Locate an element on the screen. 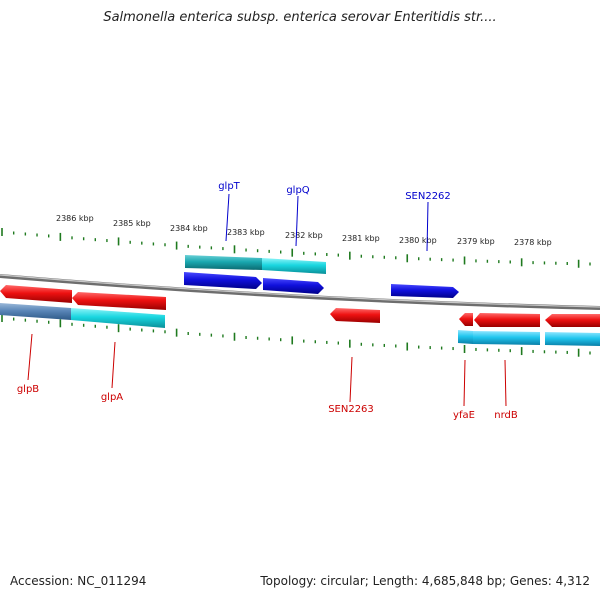  top-tick-track is located at coordinates (296, 248).